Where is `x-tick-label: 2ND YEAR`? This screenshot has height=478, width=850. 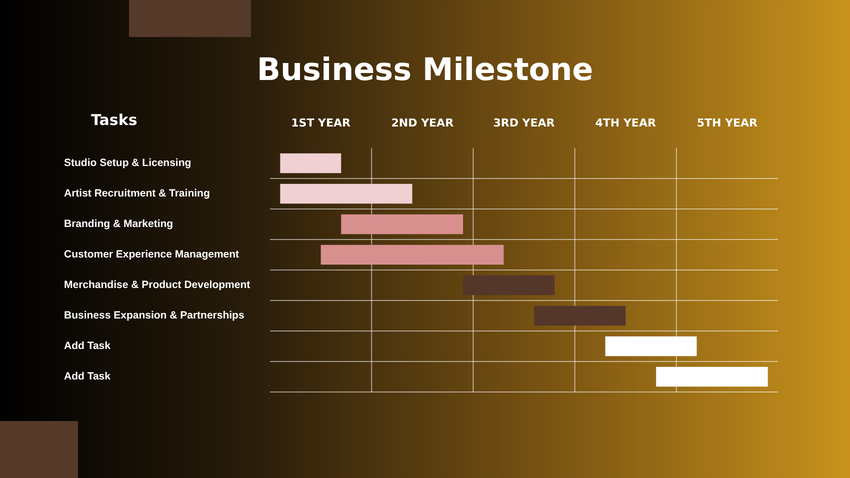
x-tick-label: 2ND YEAR is located at coordinates (422, 123).